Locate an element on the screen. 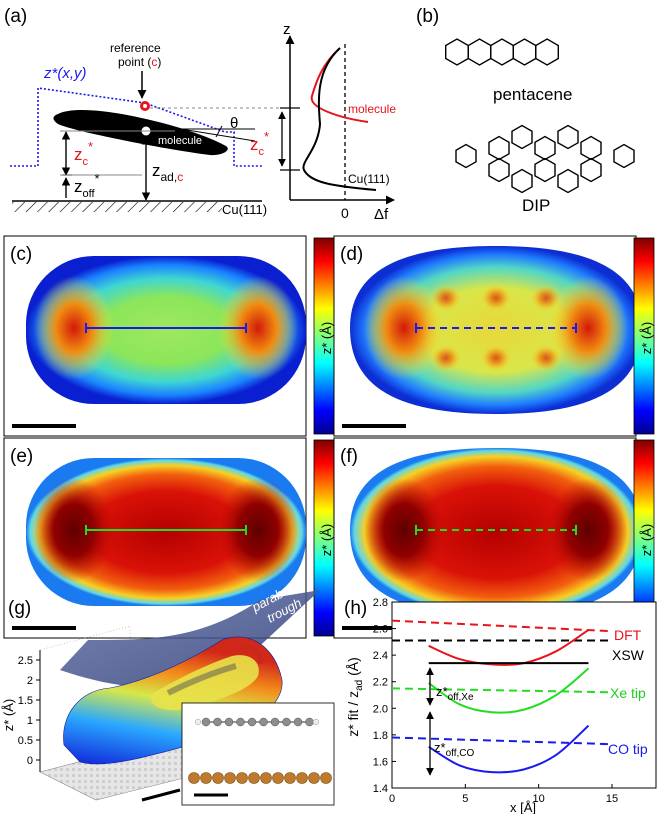 The width and height of the screenshot is (658, 814). g-tick-label: 0 is located at coordinates (30, 761).